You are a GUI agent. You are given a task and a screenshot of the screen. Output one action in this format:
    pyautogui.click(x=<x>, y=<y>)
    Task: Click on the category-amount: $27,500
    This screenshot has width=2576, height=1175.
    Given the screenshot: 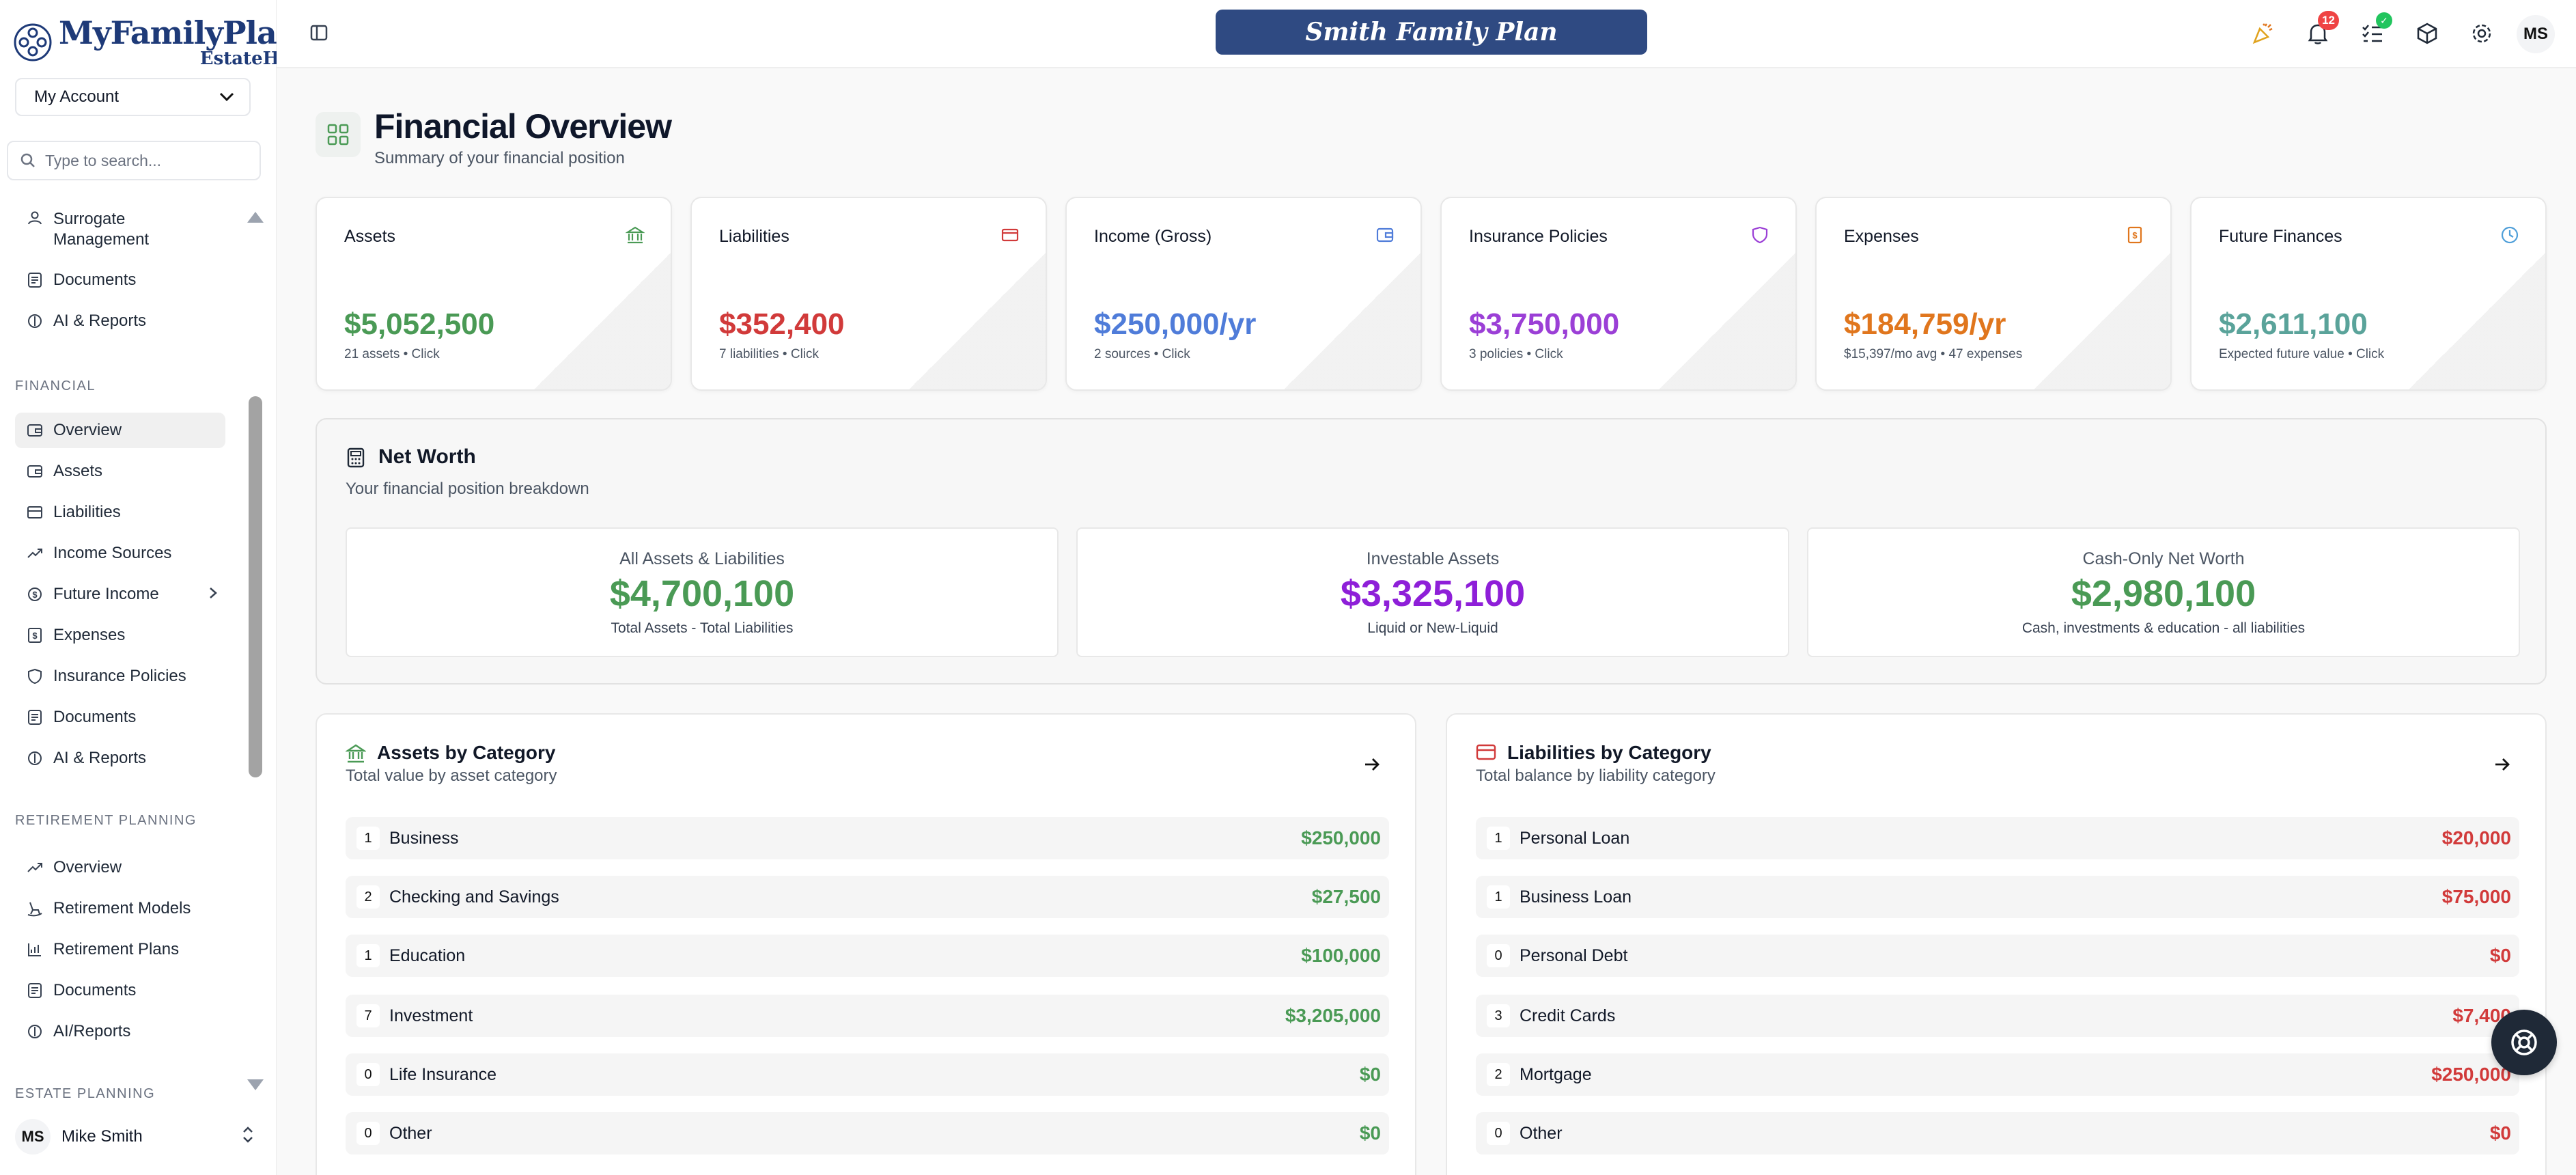 What is the action you would take?
    pyautogui.click(x=1346, y=896)
    